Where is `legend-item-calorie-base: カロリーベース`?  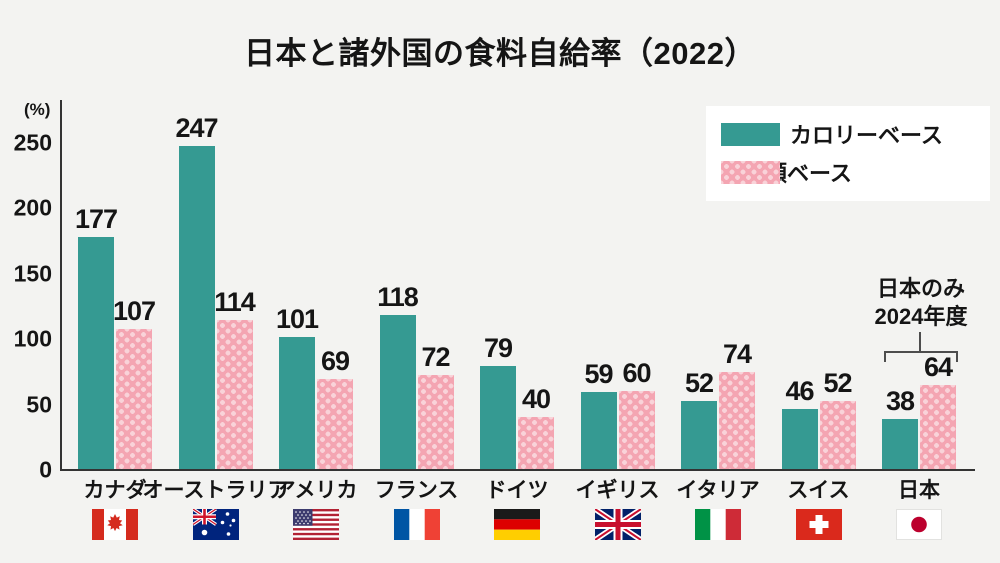
legend-item-calorie-base: カロリーベース is located at coordinates (832, 135).